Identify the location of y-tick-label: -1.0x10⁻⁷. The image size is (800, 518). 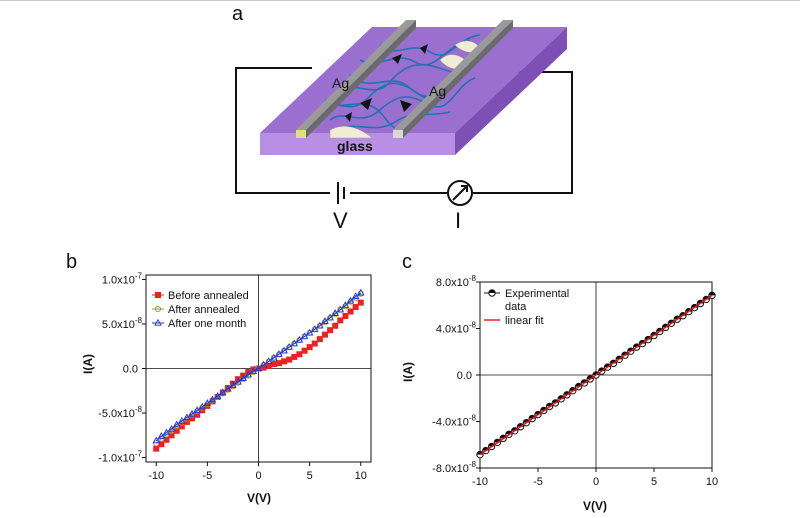
(120, 457).